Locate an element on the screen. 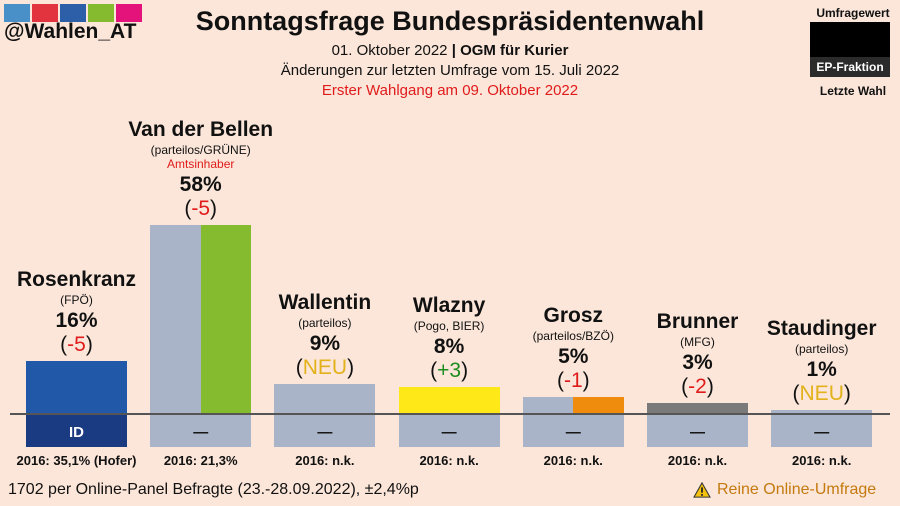 Image resolution: width=900 pixels, height=506 pixels. candidate-label: Brunner (MFG) 3% (-2) is located at coordinates (698, 354).